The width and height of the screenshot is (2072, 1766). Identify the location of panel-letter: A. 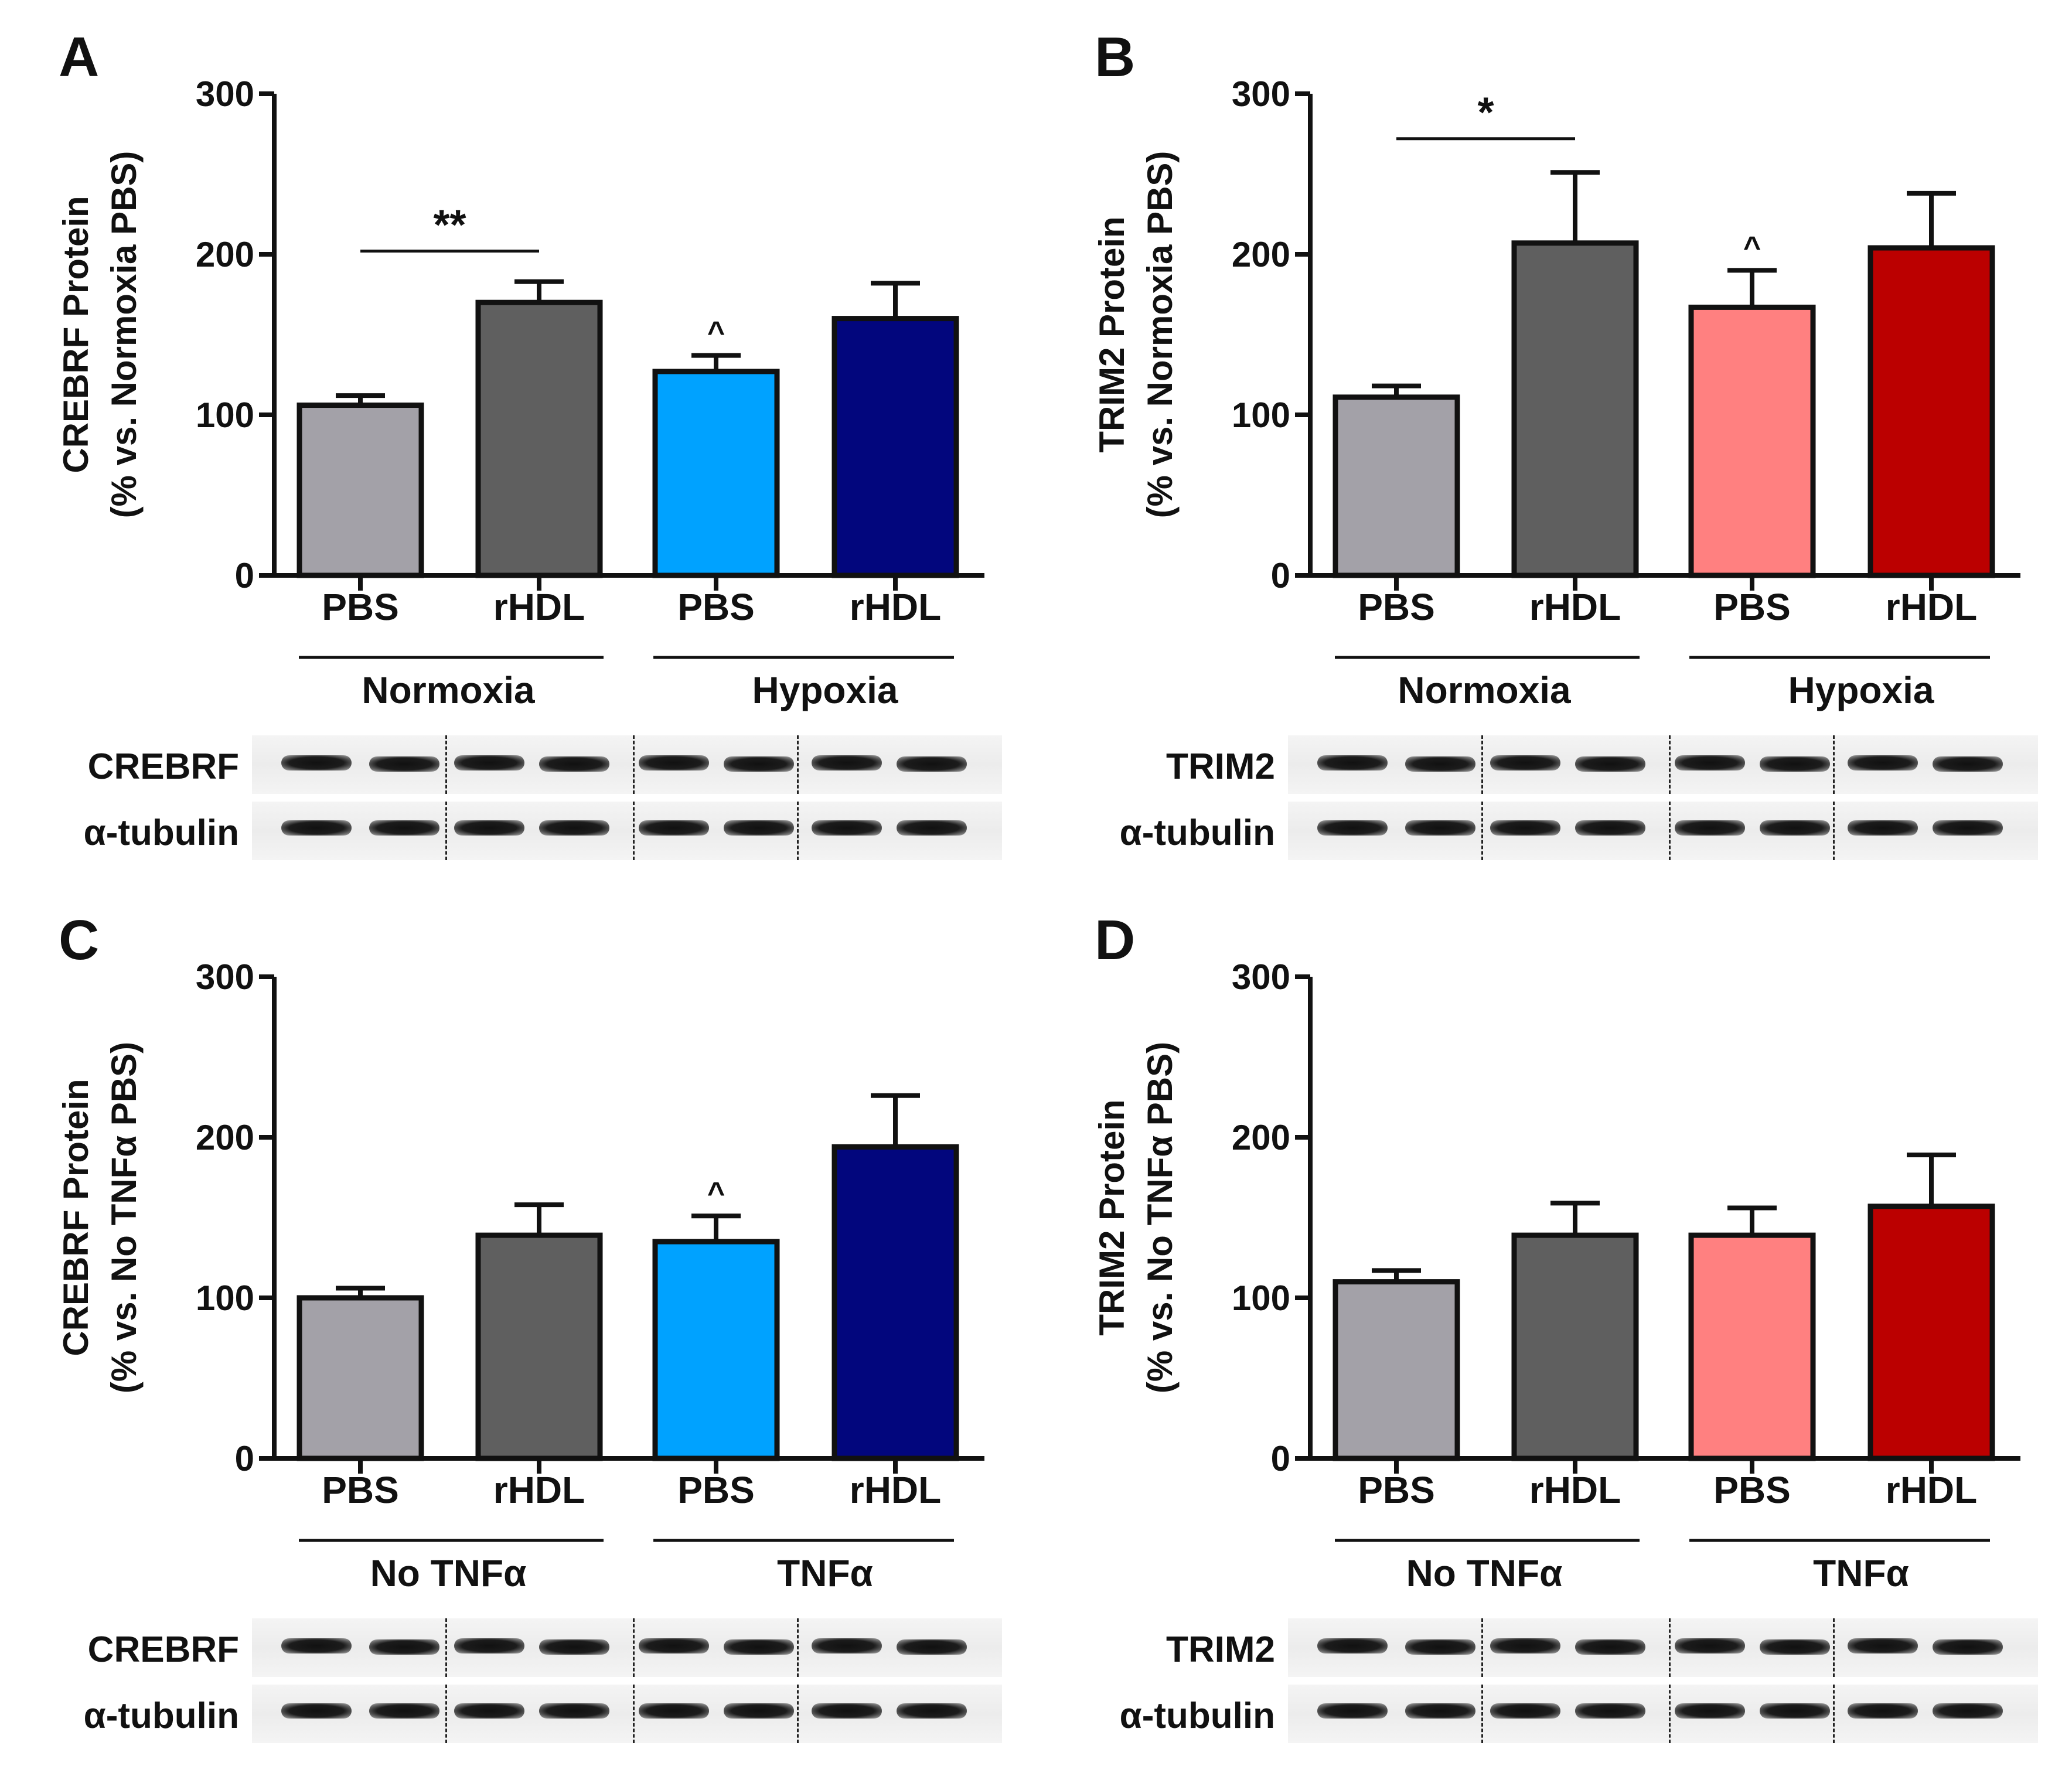
(79, 57).